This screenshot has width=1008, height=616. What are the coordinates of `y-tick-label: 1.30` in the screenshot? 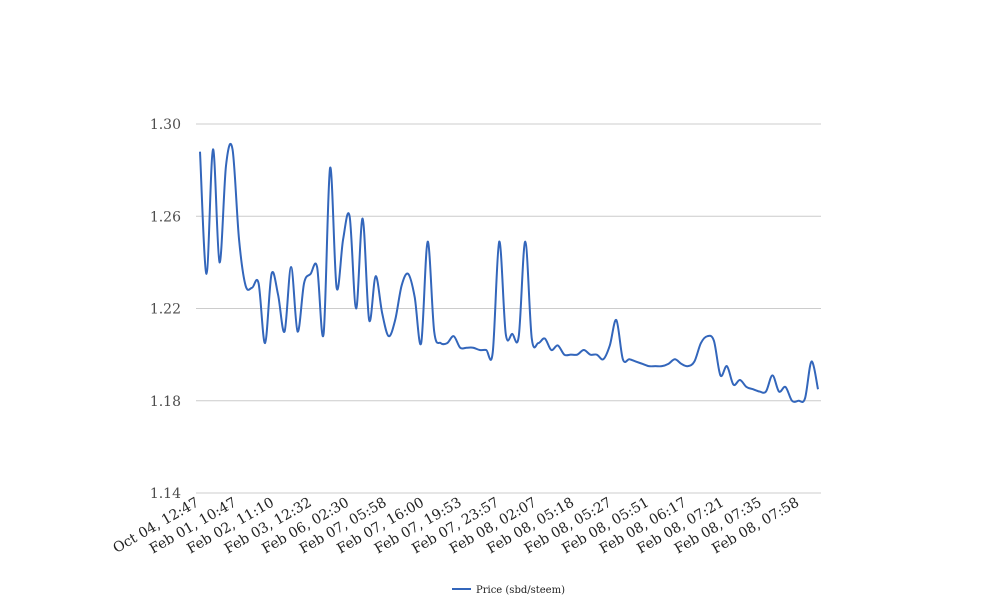 It's located at (165, 125).